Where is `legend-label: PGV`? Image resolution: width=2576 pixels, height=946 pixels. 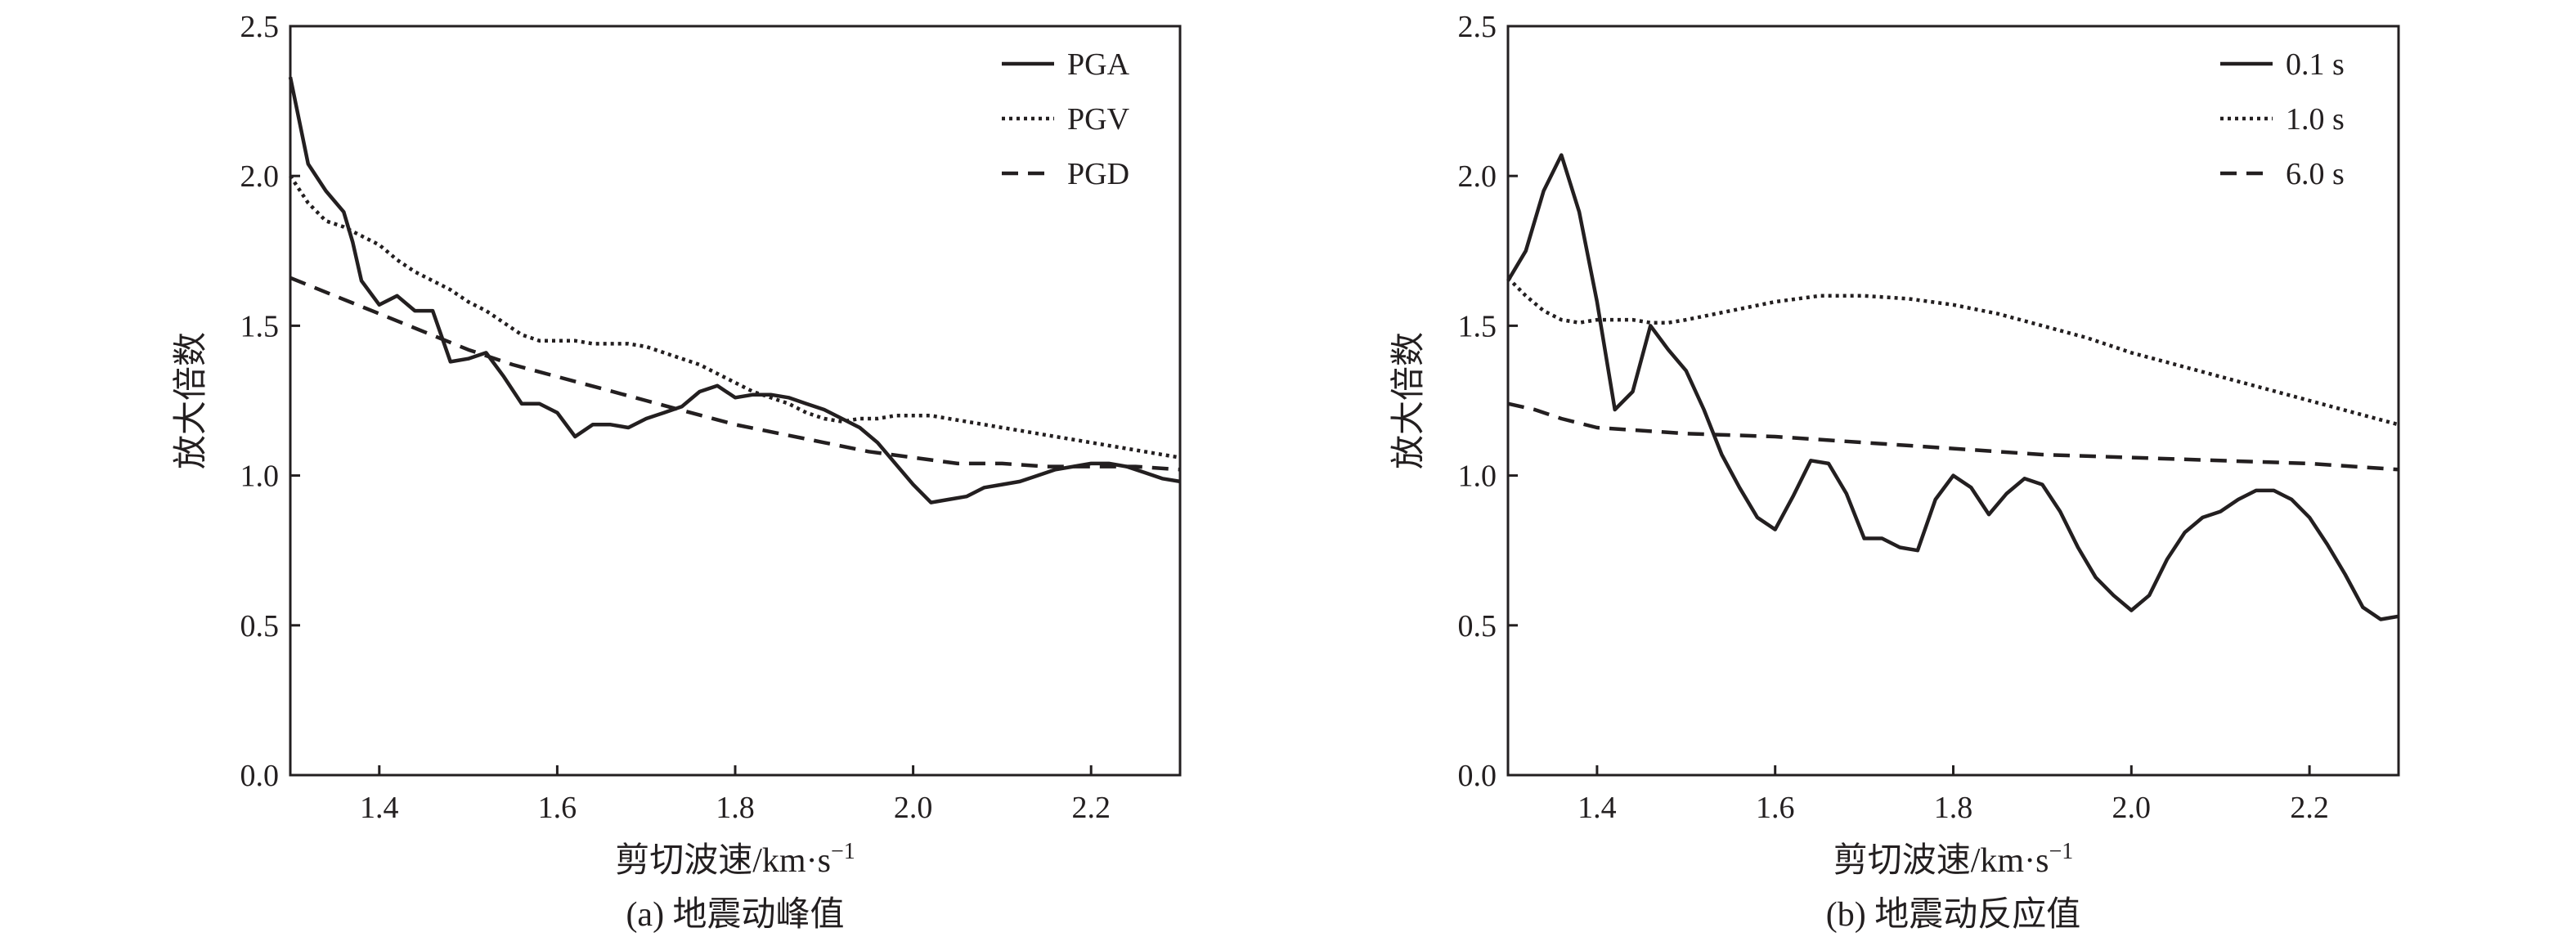 legend-label: PGV is located at coordinates (1098, 119).